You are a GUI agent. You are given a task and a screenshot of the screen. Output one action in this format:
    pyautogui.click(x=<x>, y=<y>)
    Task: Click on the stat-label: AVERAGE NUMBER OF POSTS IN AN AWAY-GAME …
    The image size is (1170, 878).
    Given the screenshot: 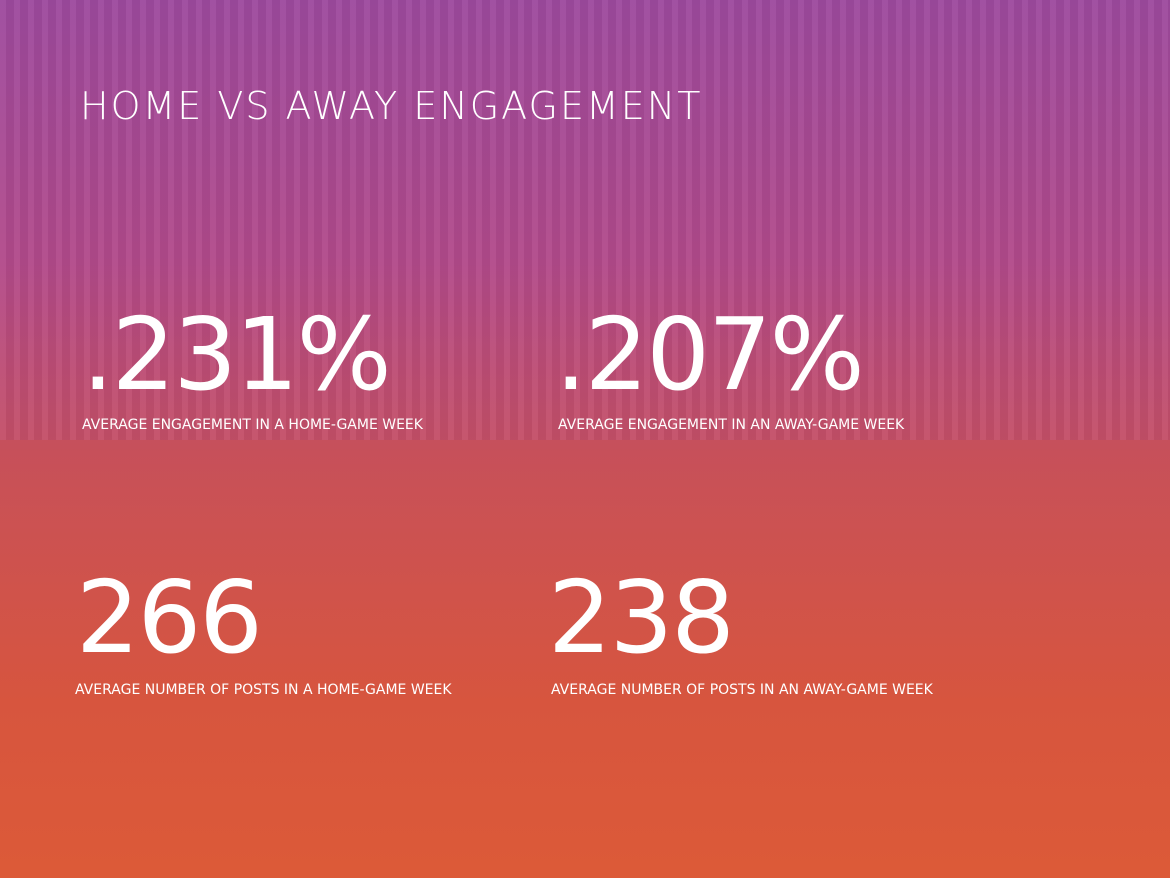 What is the action you would take?
    pyautogui.click(x=742, y=690)
    